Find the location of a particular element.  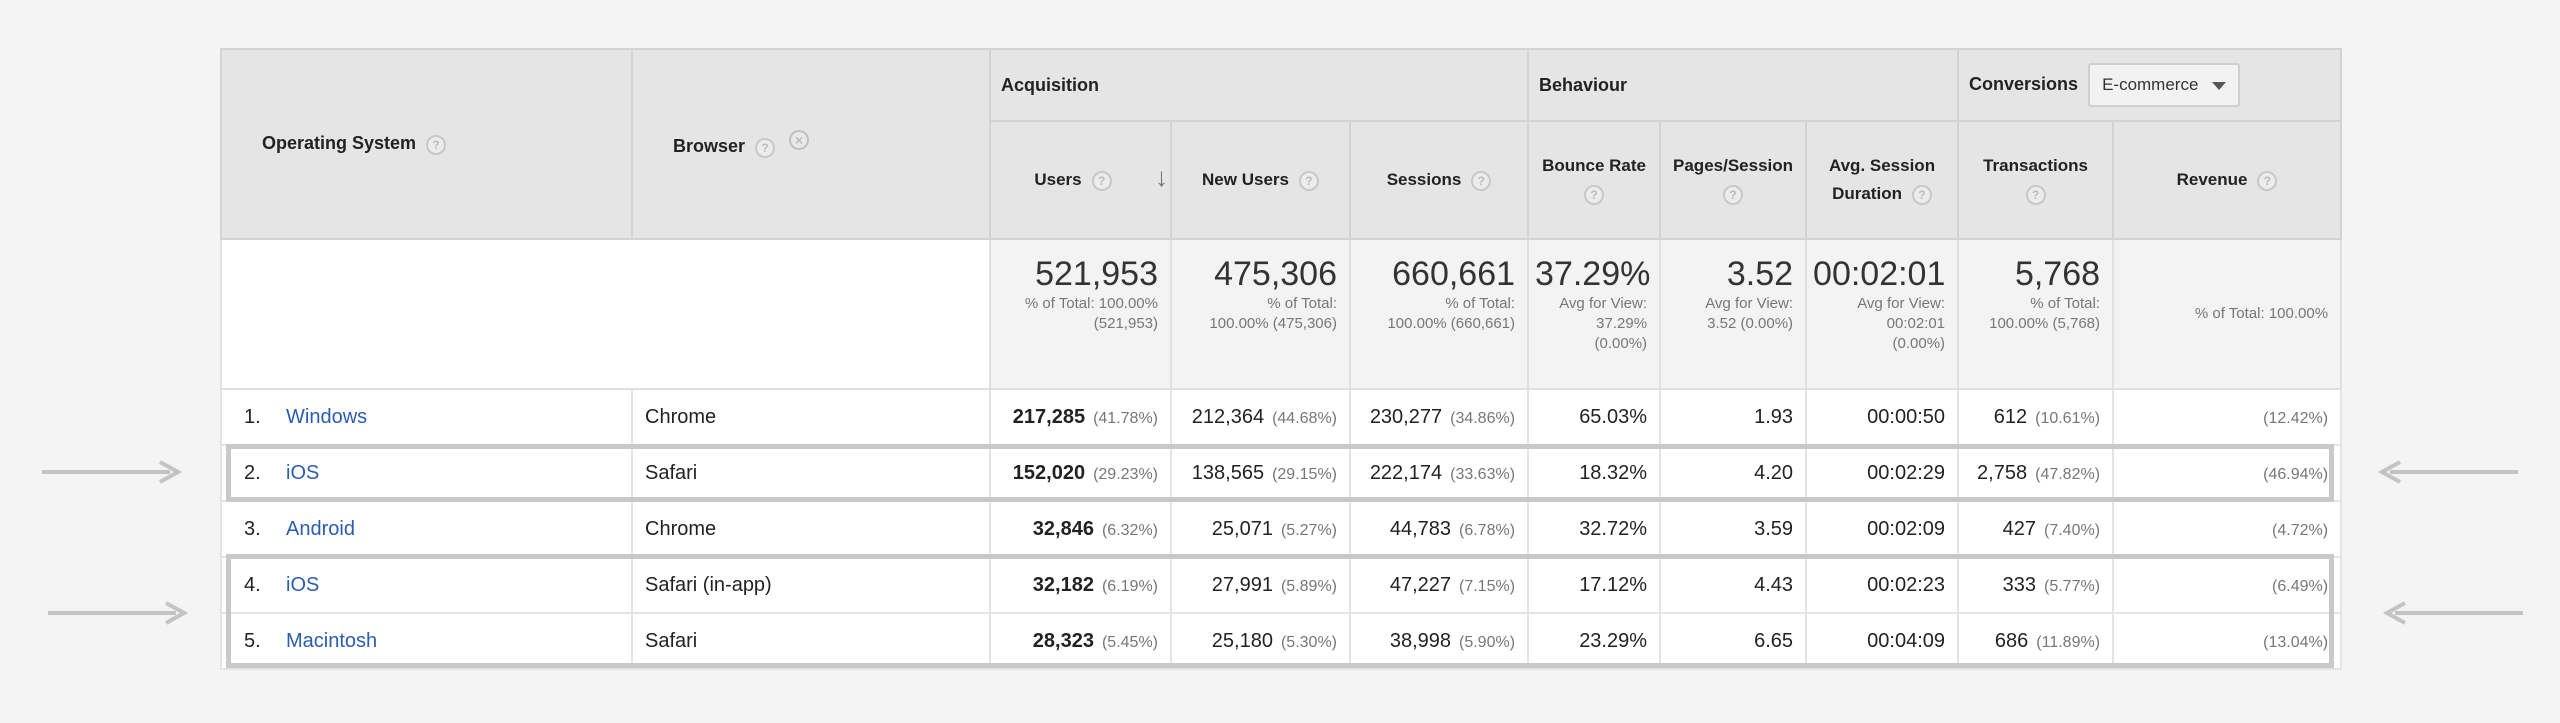

total-bounce-rate: 37.29% Avg for View: 37.29% (0.00%) is located at coordinates (1594, 314).